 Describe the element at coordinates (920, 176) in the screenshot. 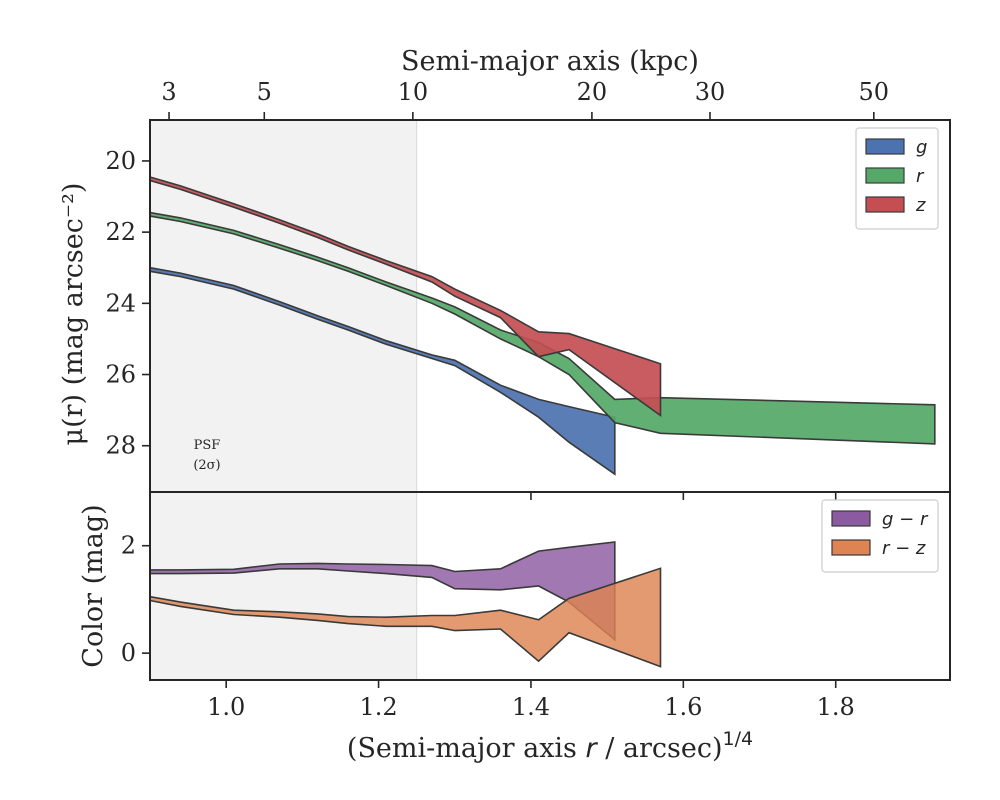

I see `legend-label: r` at that location.